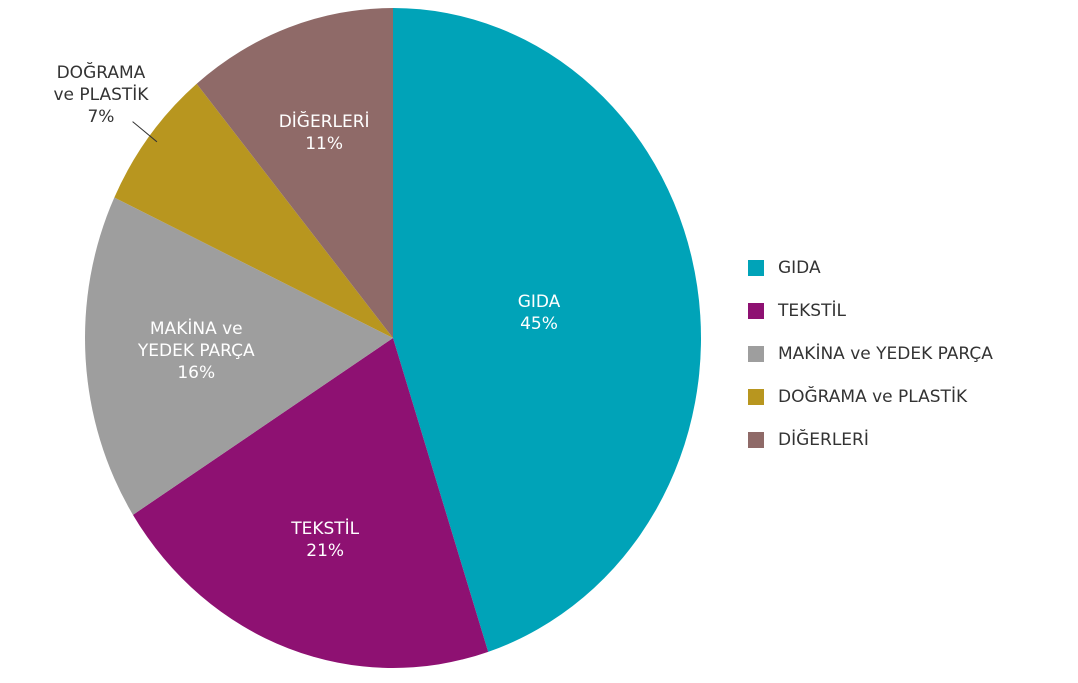 This screenshot has width=1078, height=683. I want to click on slice-label: GIDA 45%, so click(539, 313).